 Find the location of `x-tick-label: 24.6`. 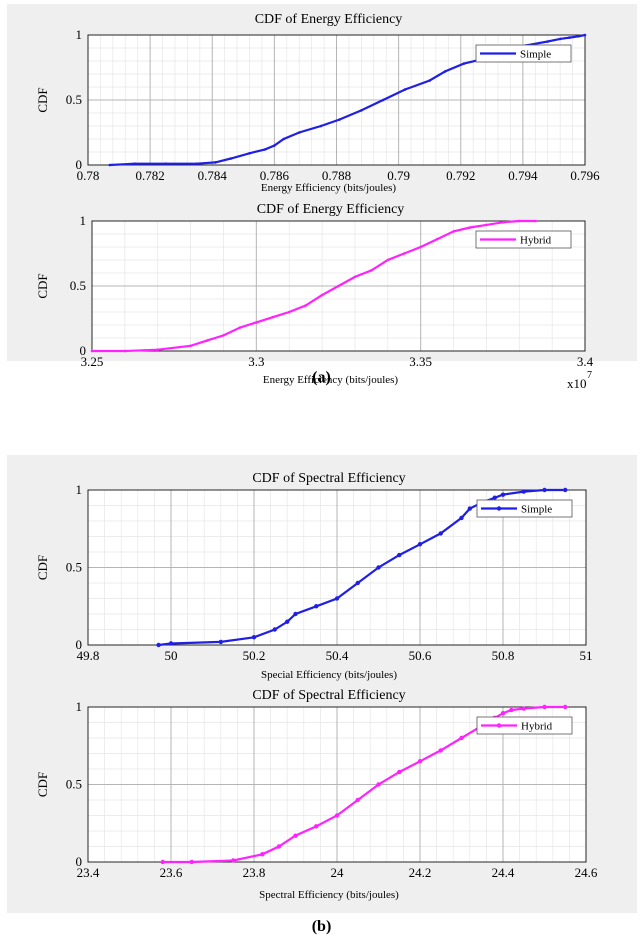

x-tick-label: 24.6 is located at coordinates (586, 872).